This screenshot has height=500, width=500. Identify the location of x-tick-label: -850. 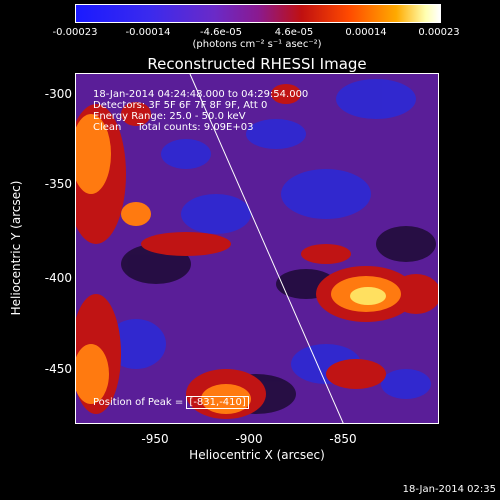
(343, 439).